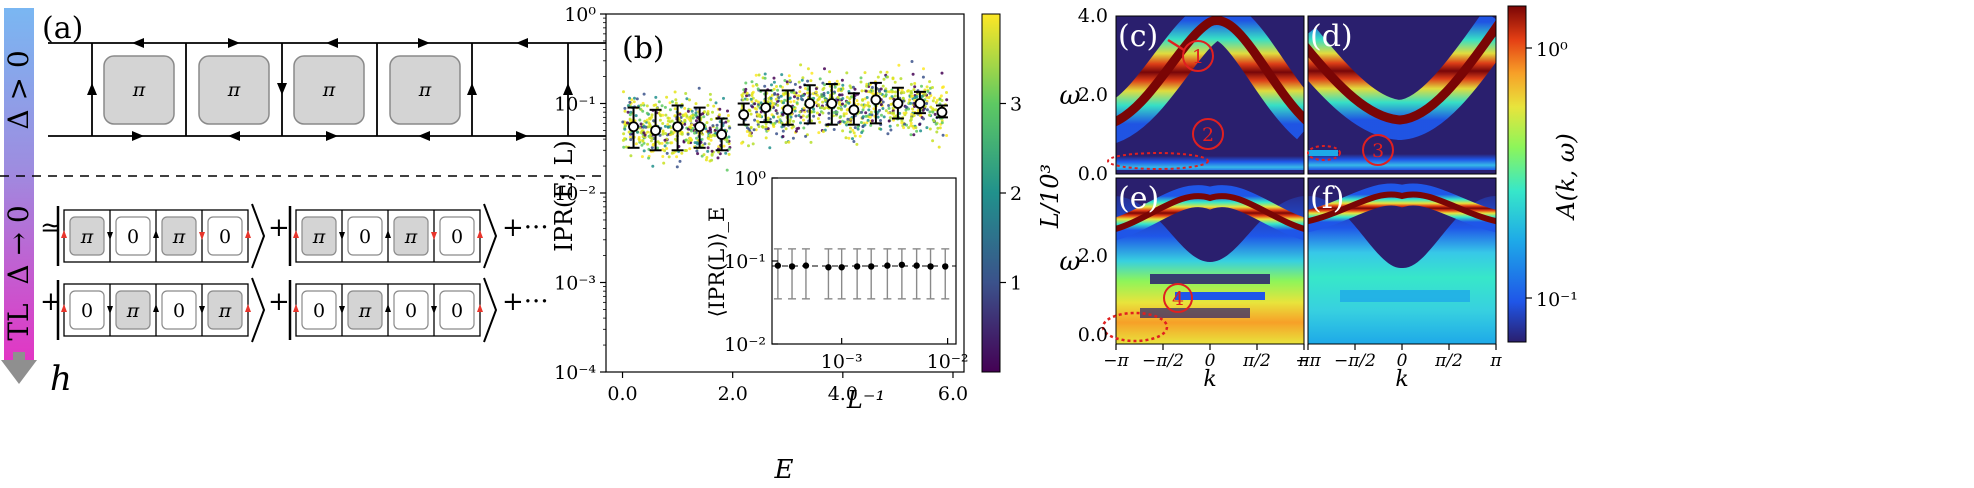 This screenshot has height=488, width=1974. I want to click on side-label-mid: Δ → 0, so click(18, 244).